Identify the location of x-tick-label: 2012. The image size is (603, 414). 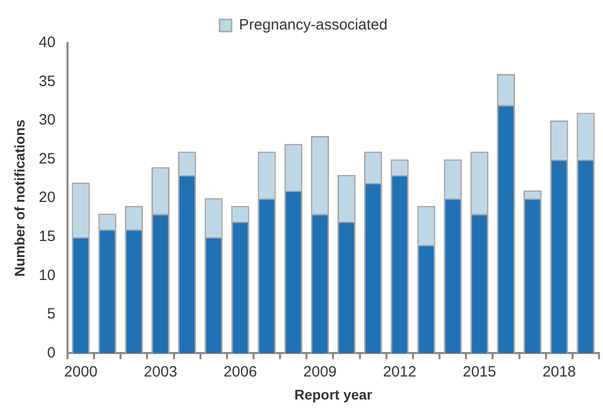
(399, 371).